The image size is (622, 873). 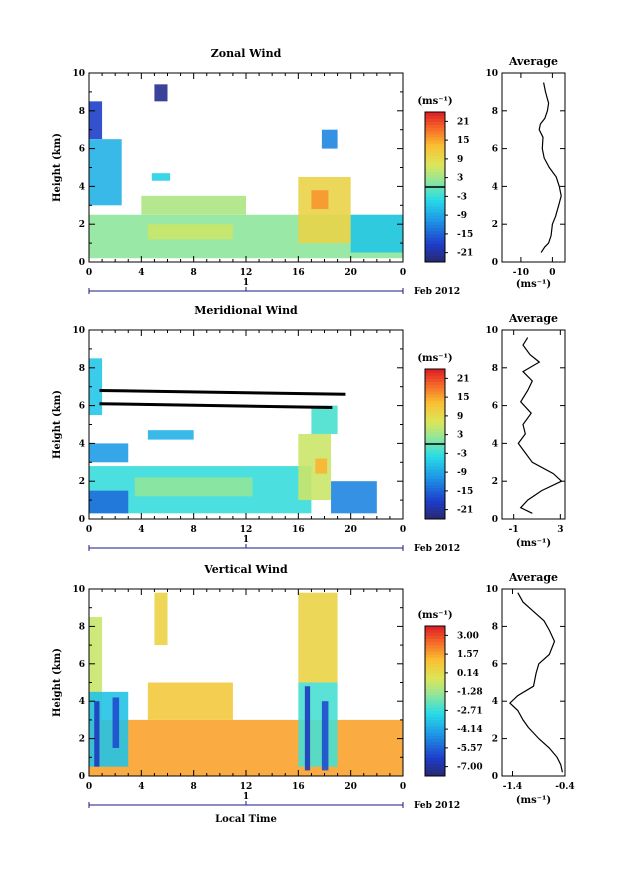 I want to click on colorbar-tick-label: -15, so click(x=465, y=235).